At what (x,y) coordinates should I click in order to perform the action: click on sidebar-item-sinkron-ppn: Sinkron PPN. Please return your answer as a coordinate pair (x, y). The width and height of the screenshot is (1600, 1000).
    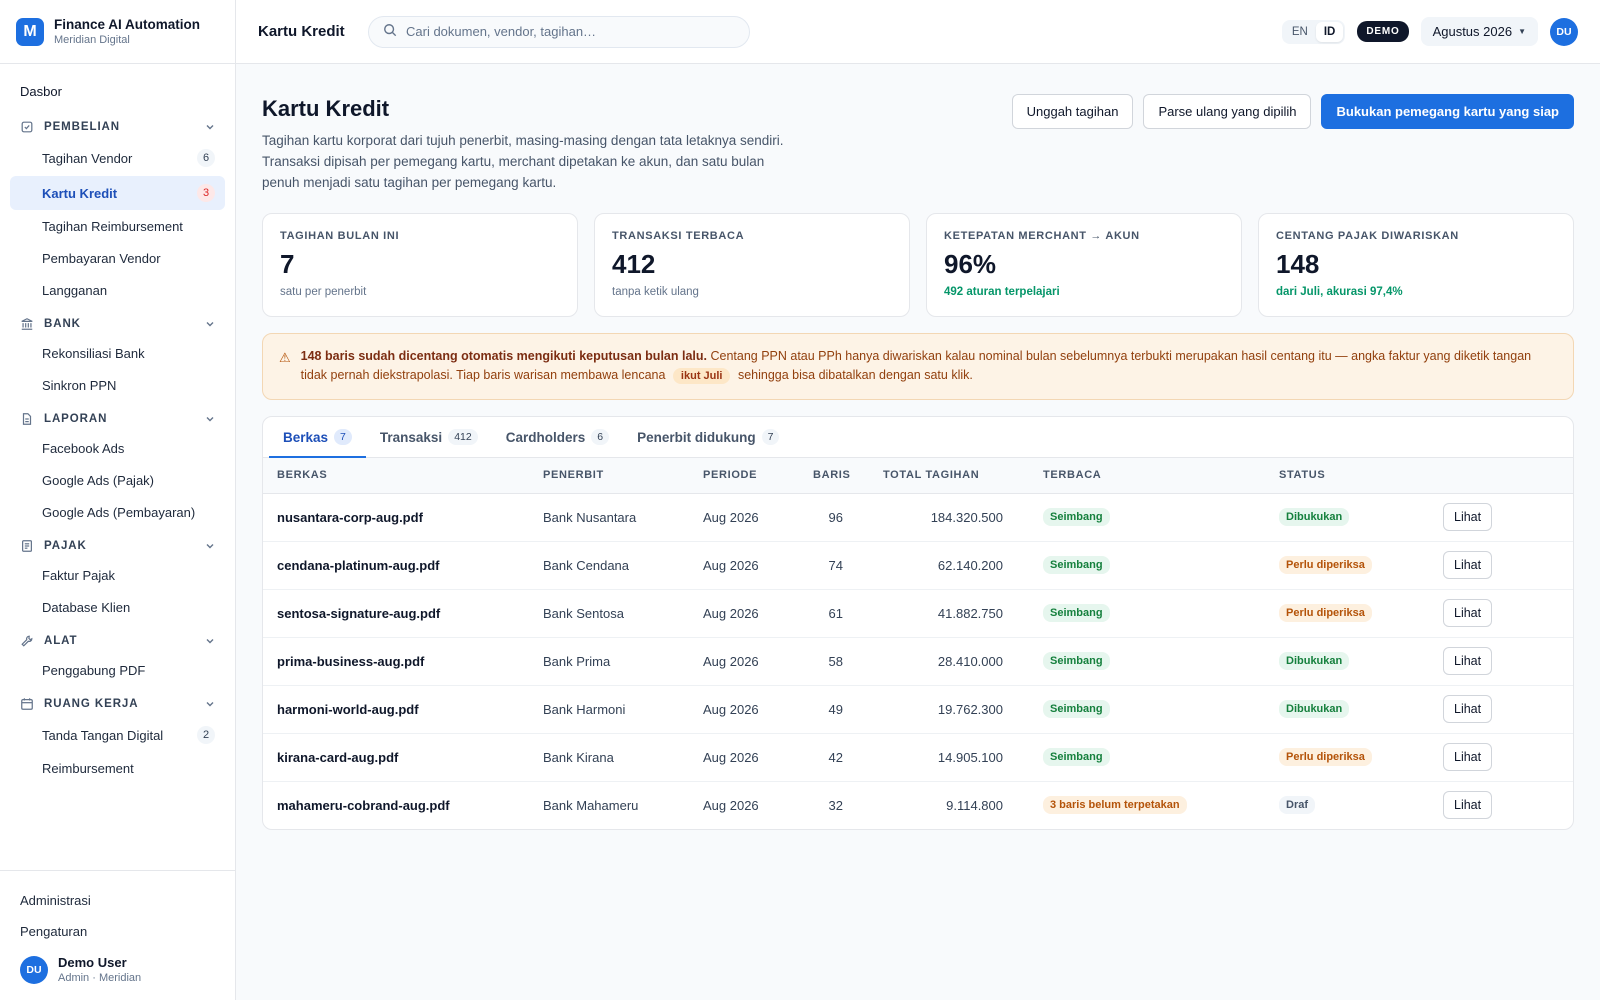
    Looking at the image, I should click on (117, 385).